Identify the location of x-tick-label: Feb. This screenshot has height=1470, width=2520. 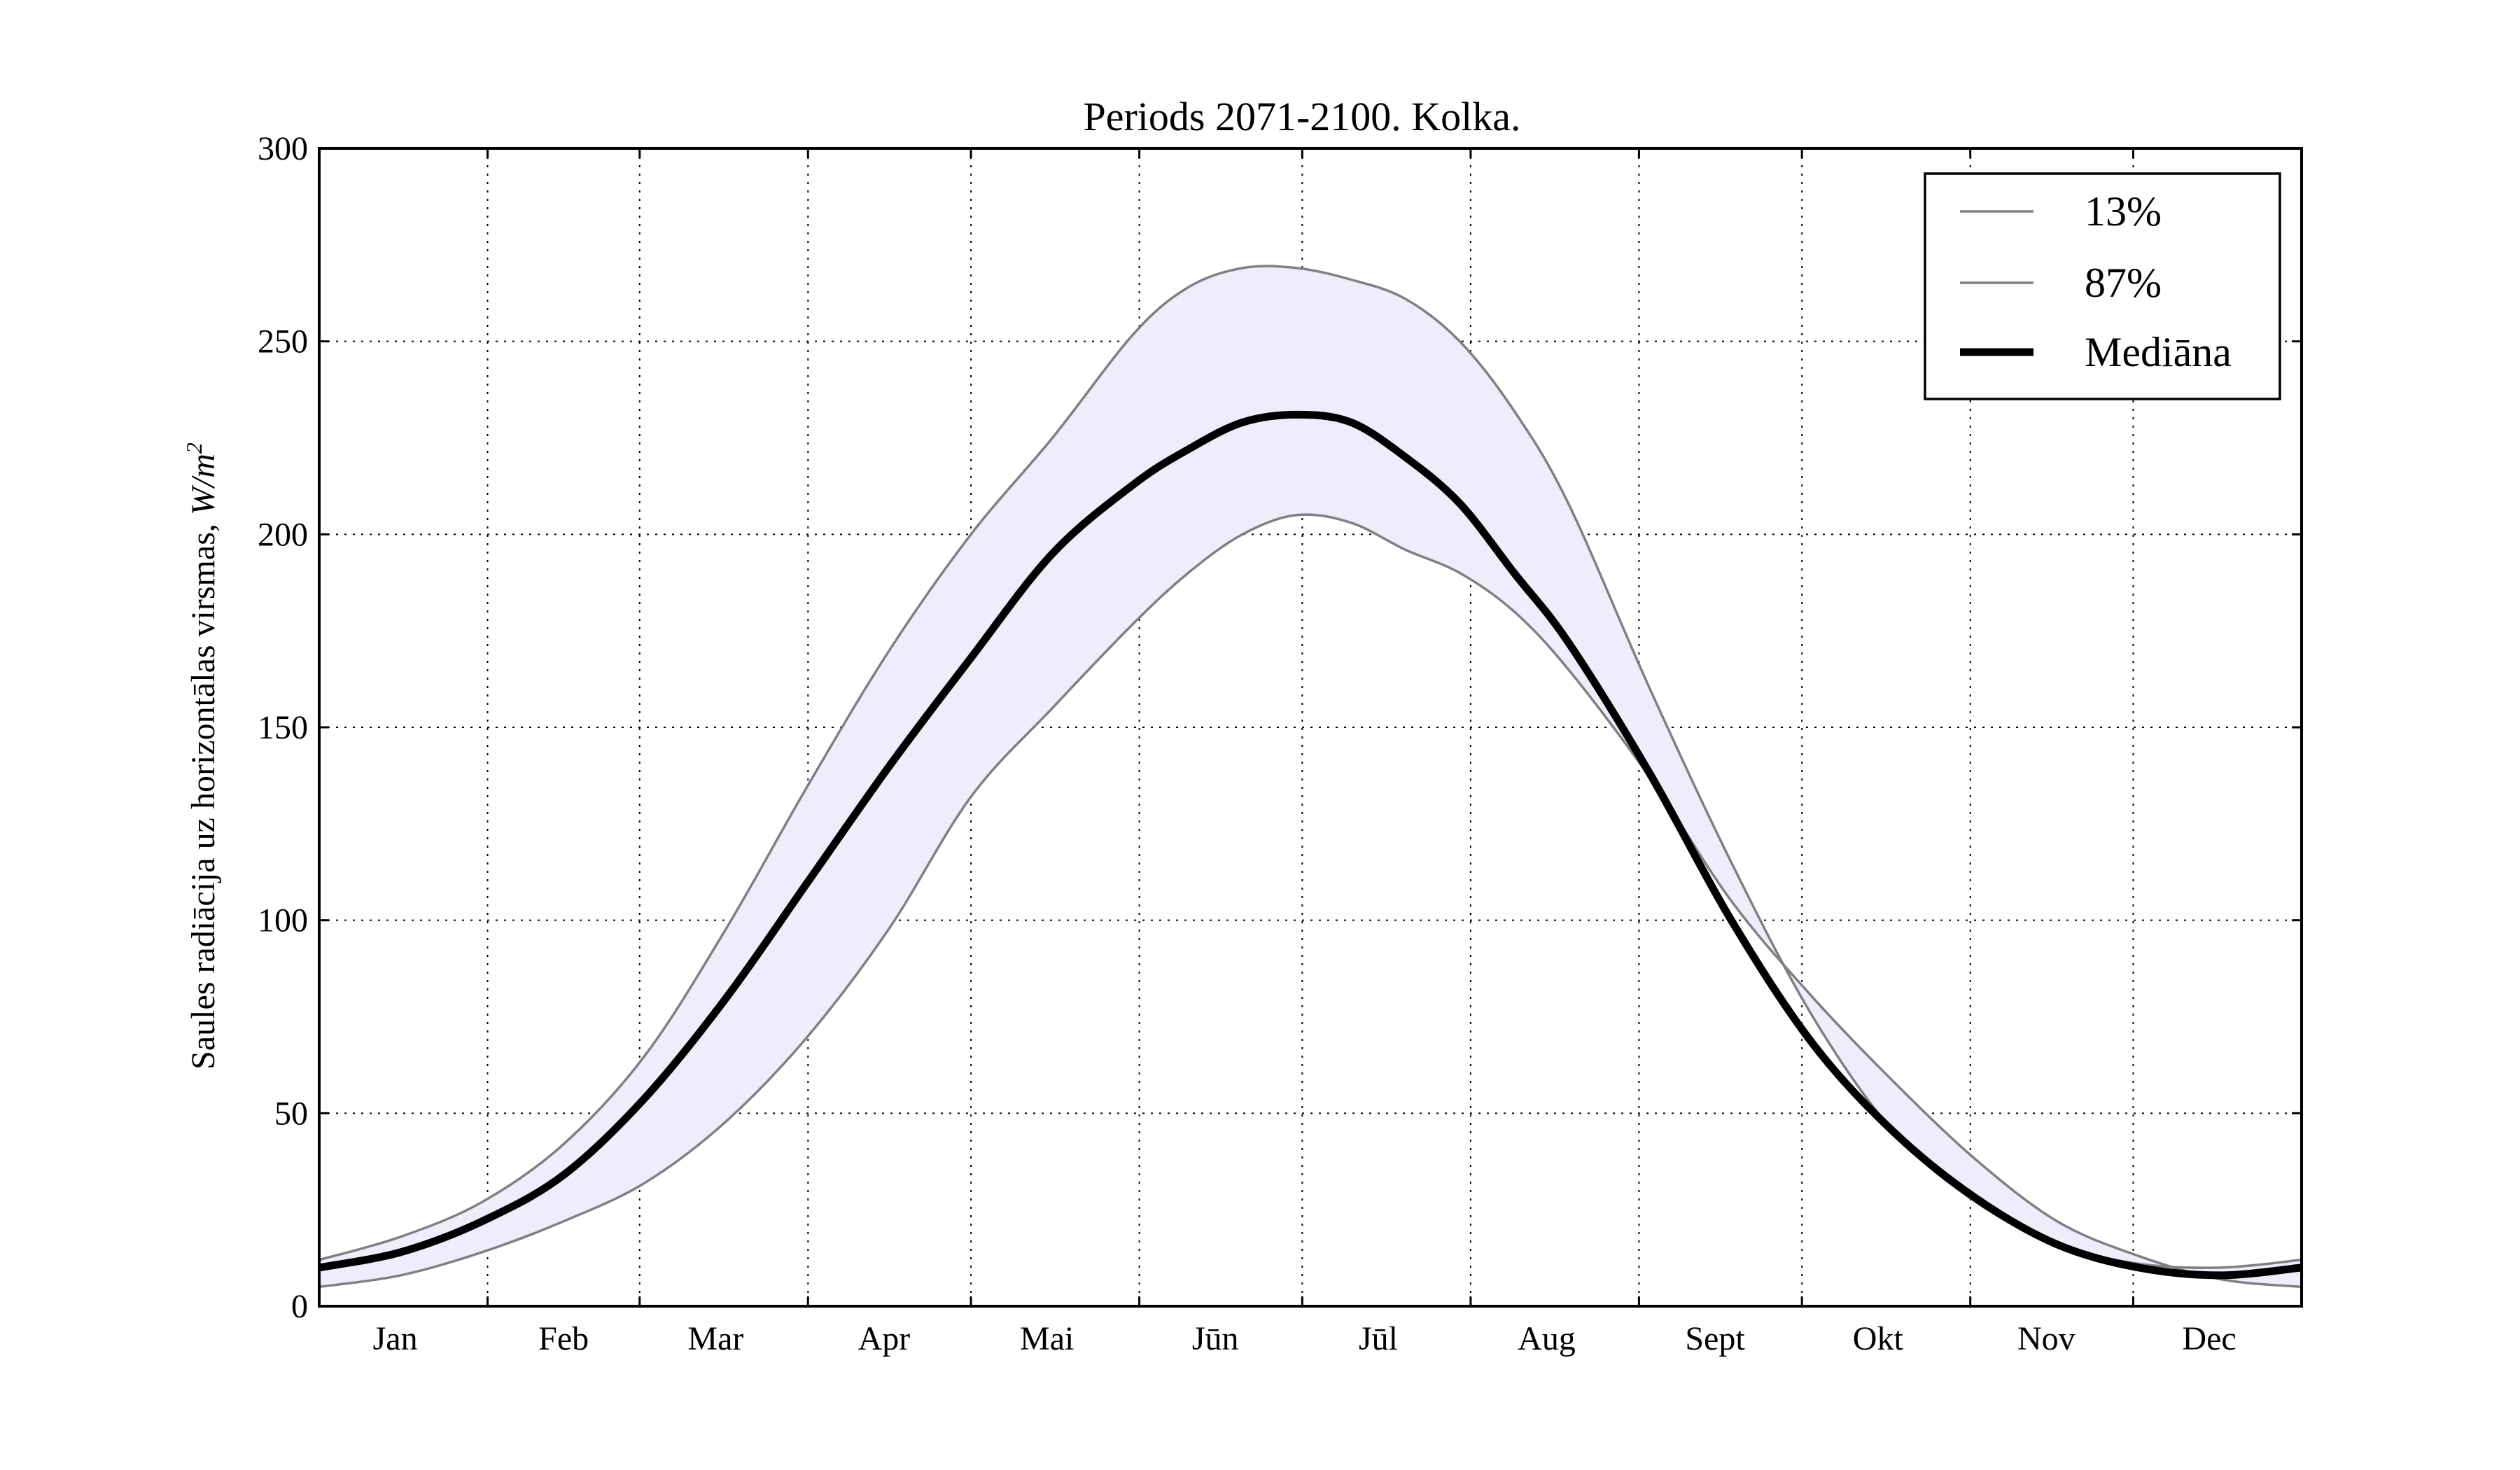
(563, 1338).